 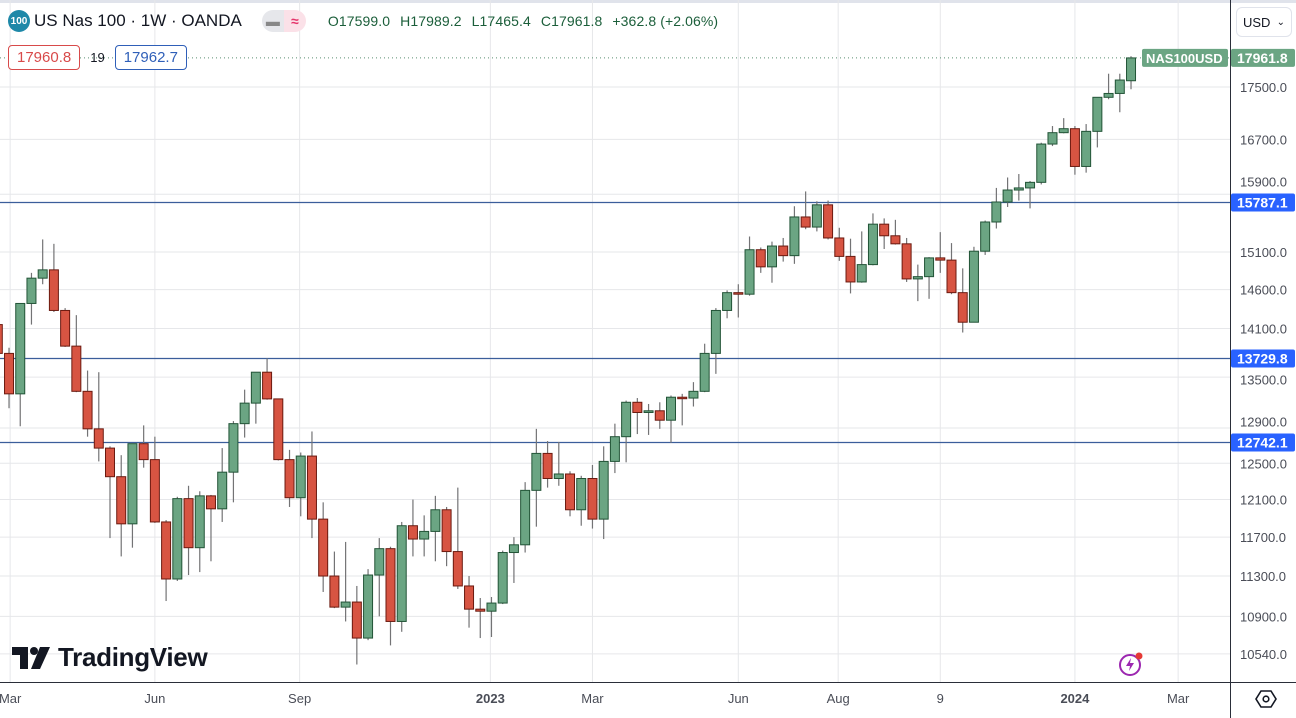 What do you see at coordinates (1131, 664) in the screenshot?
I see `flash-icon` at bounding box center [1131, 664].